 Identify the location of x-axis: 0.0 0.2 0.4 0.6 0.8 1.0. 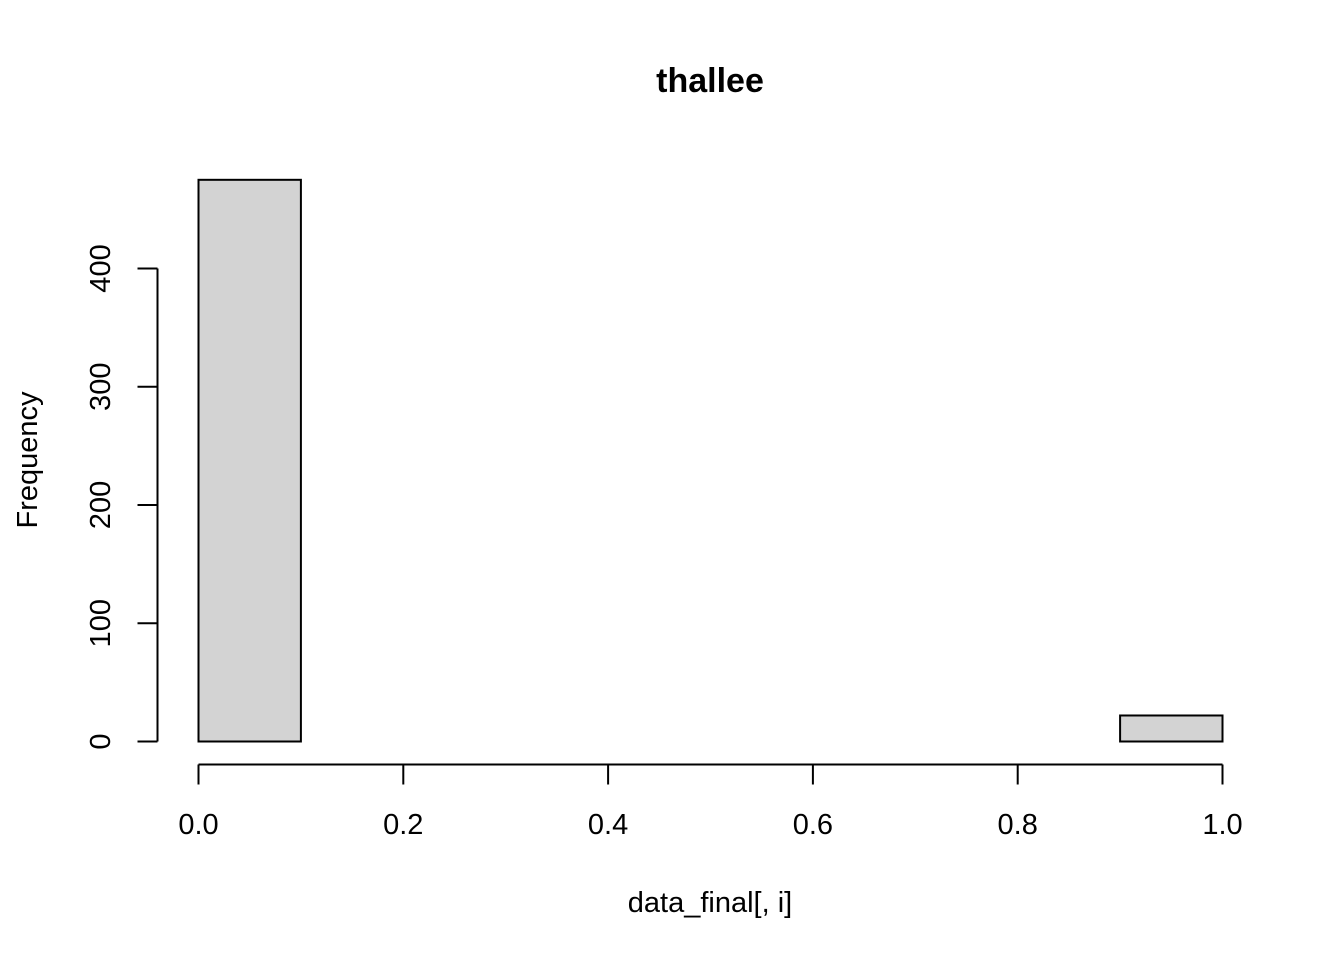
(710, 802).